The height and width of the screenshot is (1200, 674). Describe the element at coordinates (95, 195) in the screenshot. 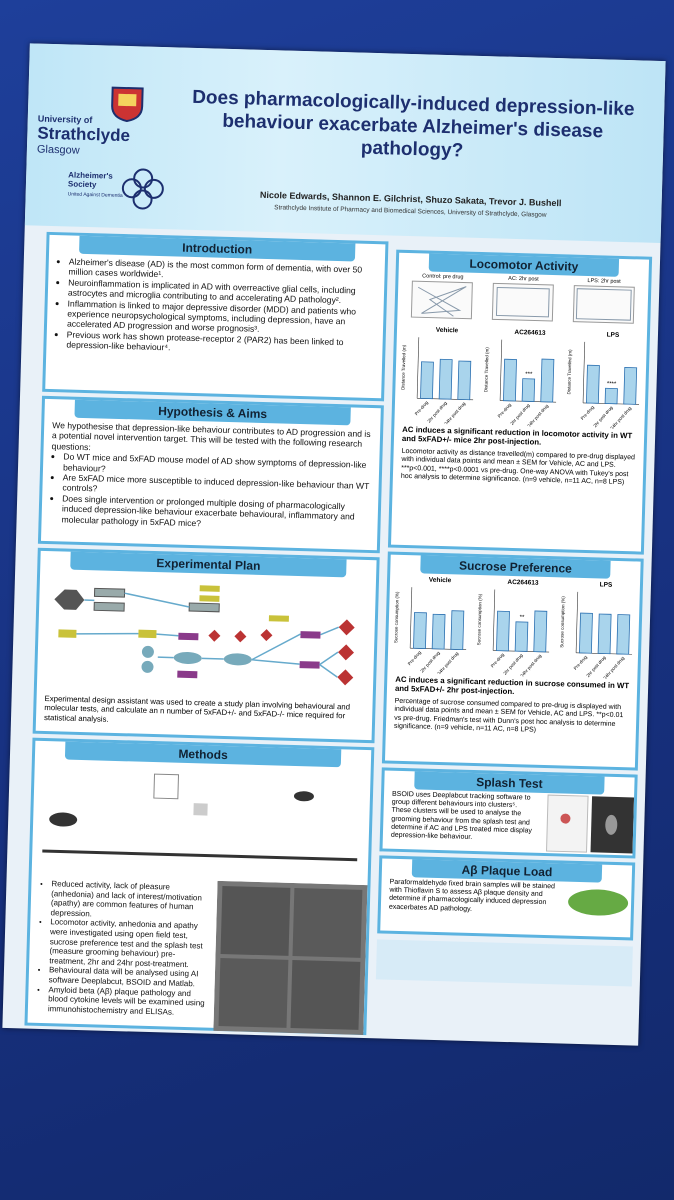

I see `society-tagline: United Against Dementia` at that location.